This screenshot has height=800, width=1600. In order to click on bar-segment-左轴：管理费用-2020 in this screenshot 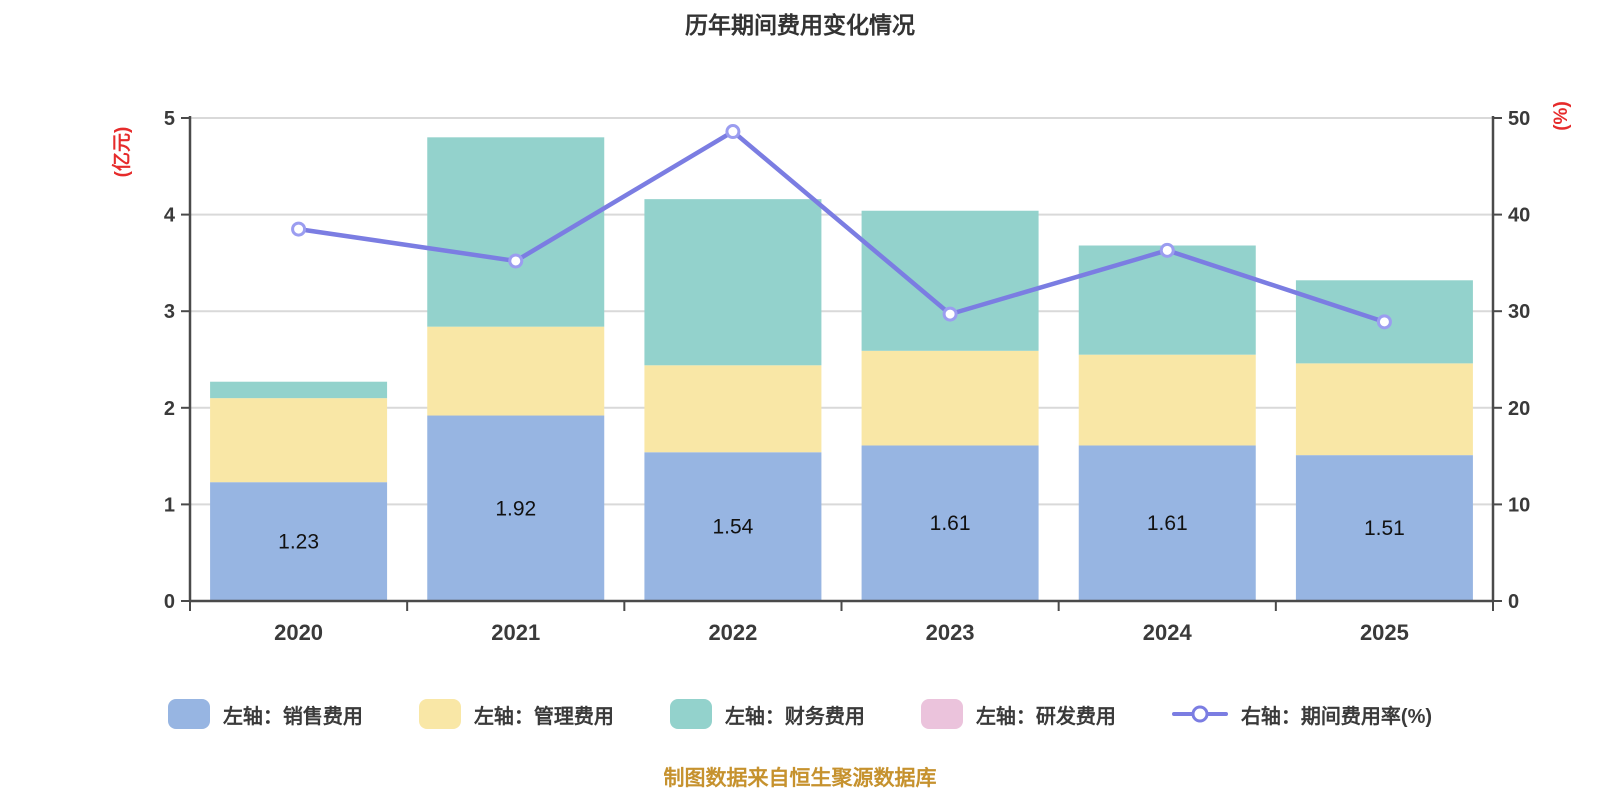, I will do `click(299, 440)`.